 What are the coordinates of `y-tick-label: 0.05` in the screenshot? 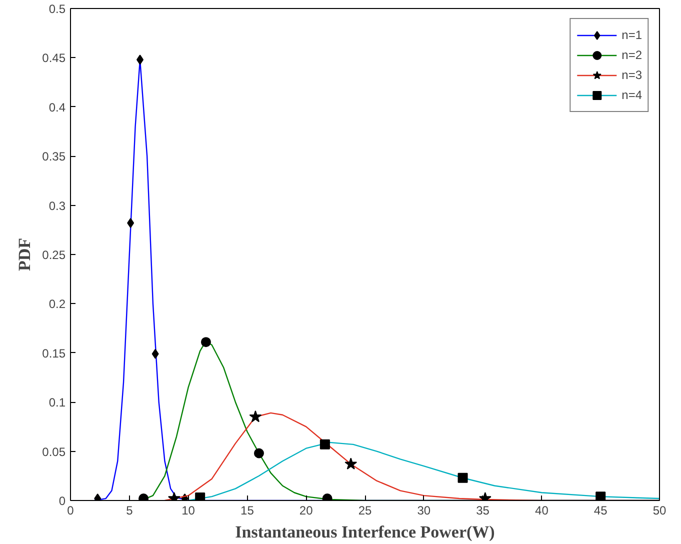 It's located at (54, 451).